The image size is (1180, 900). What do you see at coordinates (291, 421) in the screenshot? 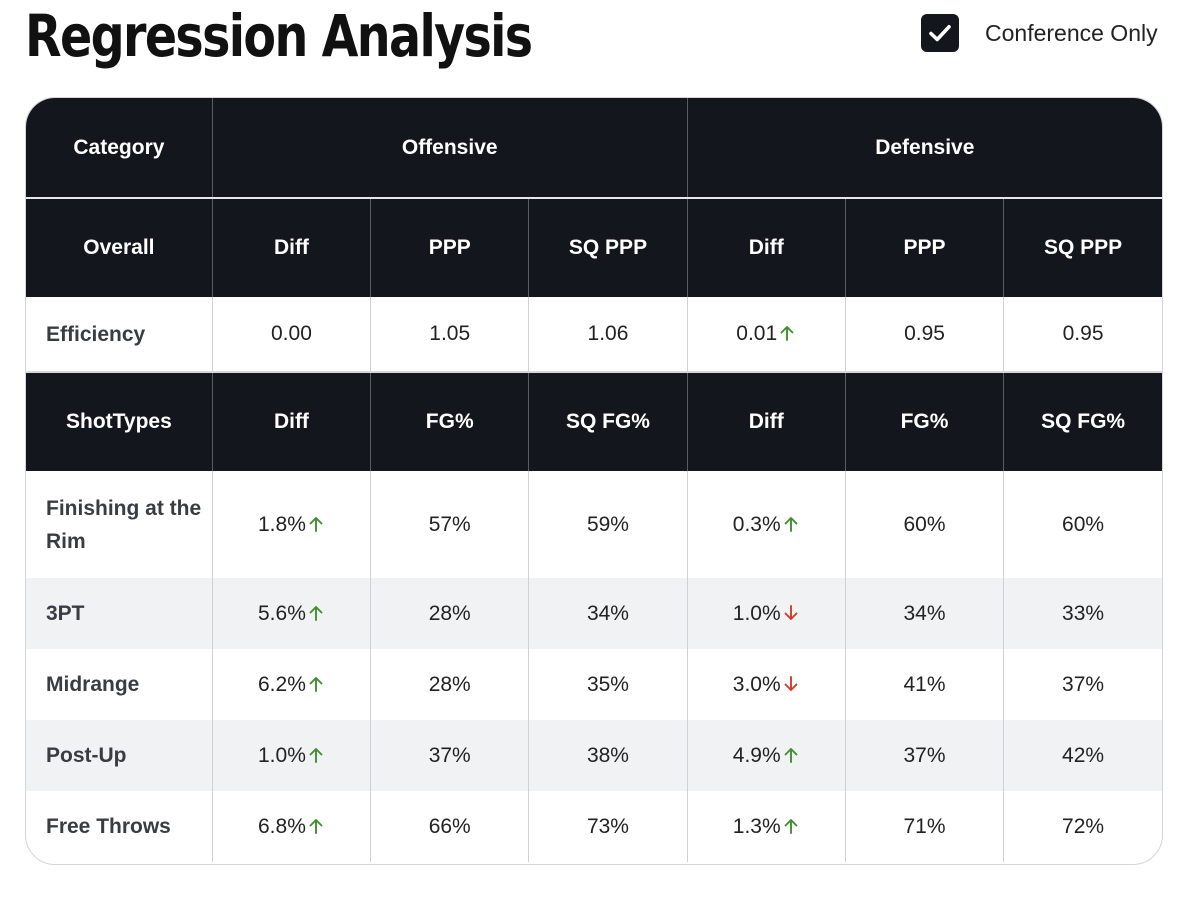
I see `shot-header-1: Diff` at bounding box center [291, 421].